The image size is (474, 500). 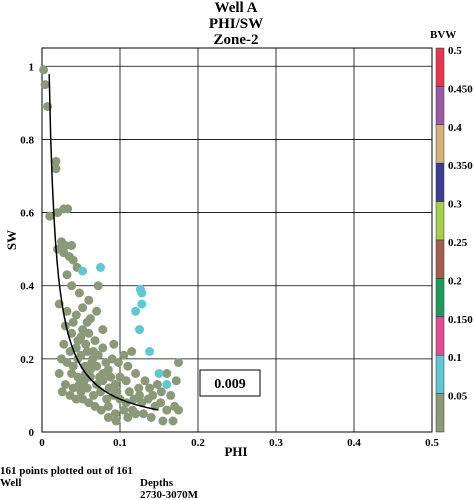 What do you see at coordinates (455, 205) in the screenshot?
I see `colorbar-label: 0.3` at bounding box center [455, 205].